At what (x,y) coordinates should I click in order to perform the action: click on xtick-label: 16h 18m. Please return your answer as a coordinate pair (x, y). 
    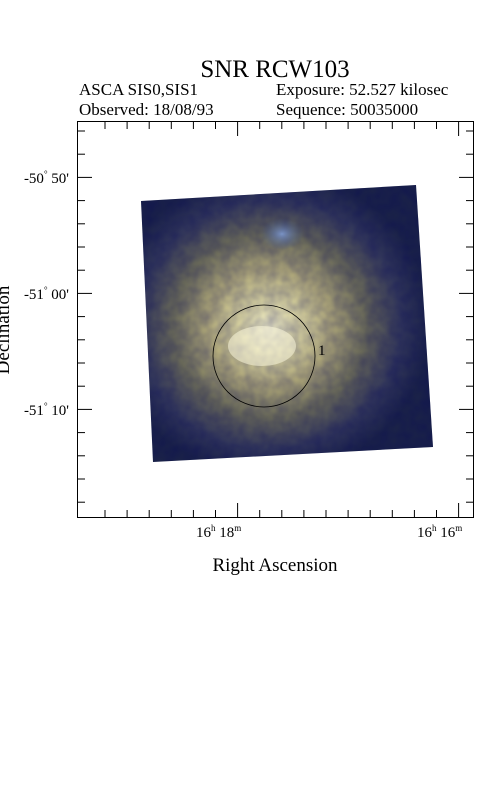
    Looking at the image, I should click on (219, 532).